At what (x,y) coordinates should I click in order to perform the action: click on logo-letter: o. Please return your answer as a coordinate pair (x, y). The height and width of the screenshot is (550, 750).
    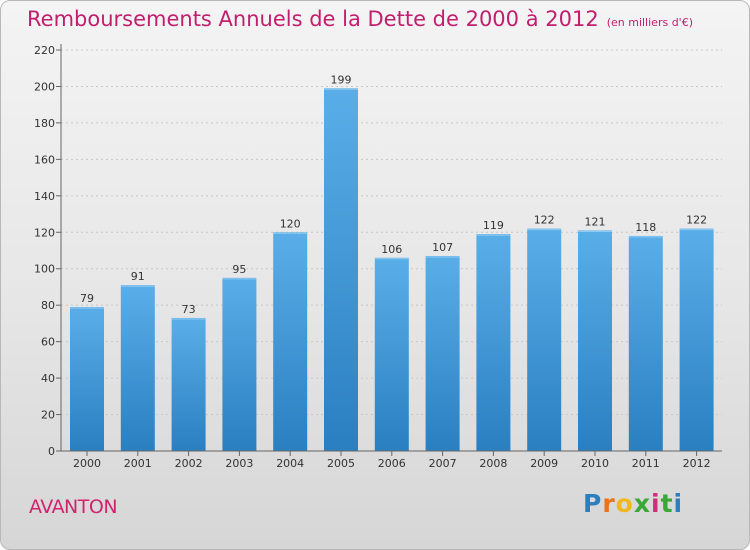
    Looking at the image, I should click on (624, 503).